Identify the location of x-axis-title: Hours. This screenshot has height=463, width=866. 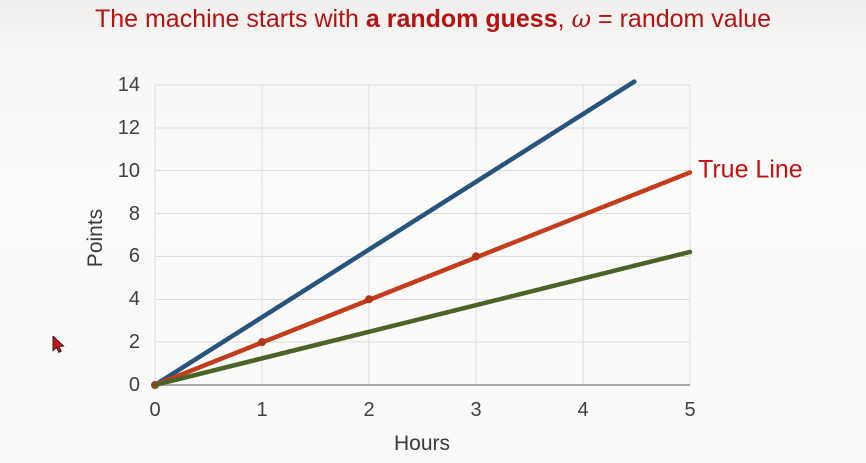
(422, 443).